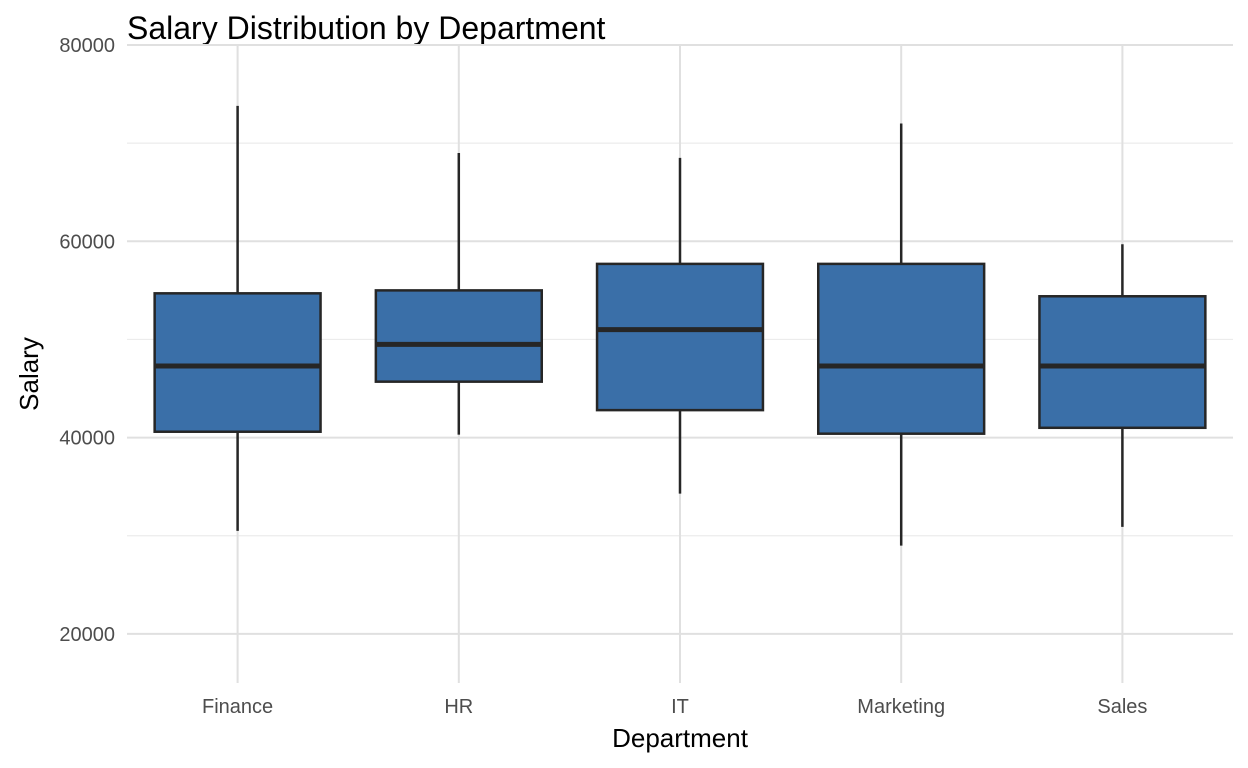 This screenshot has height=768, width=1248. What do you see at coordinates (87, 340) in the screenshot?
I see `y-axis-tick-labels: 20000 40000 60000 80000` at bounding box center [87, 340].